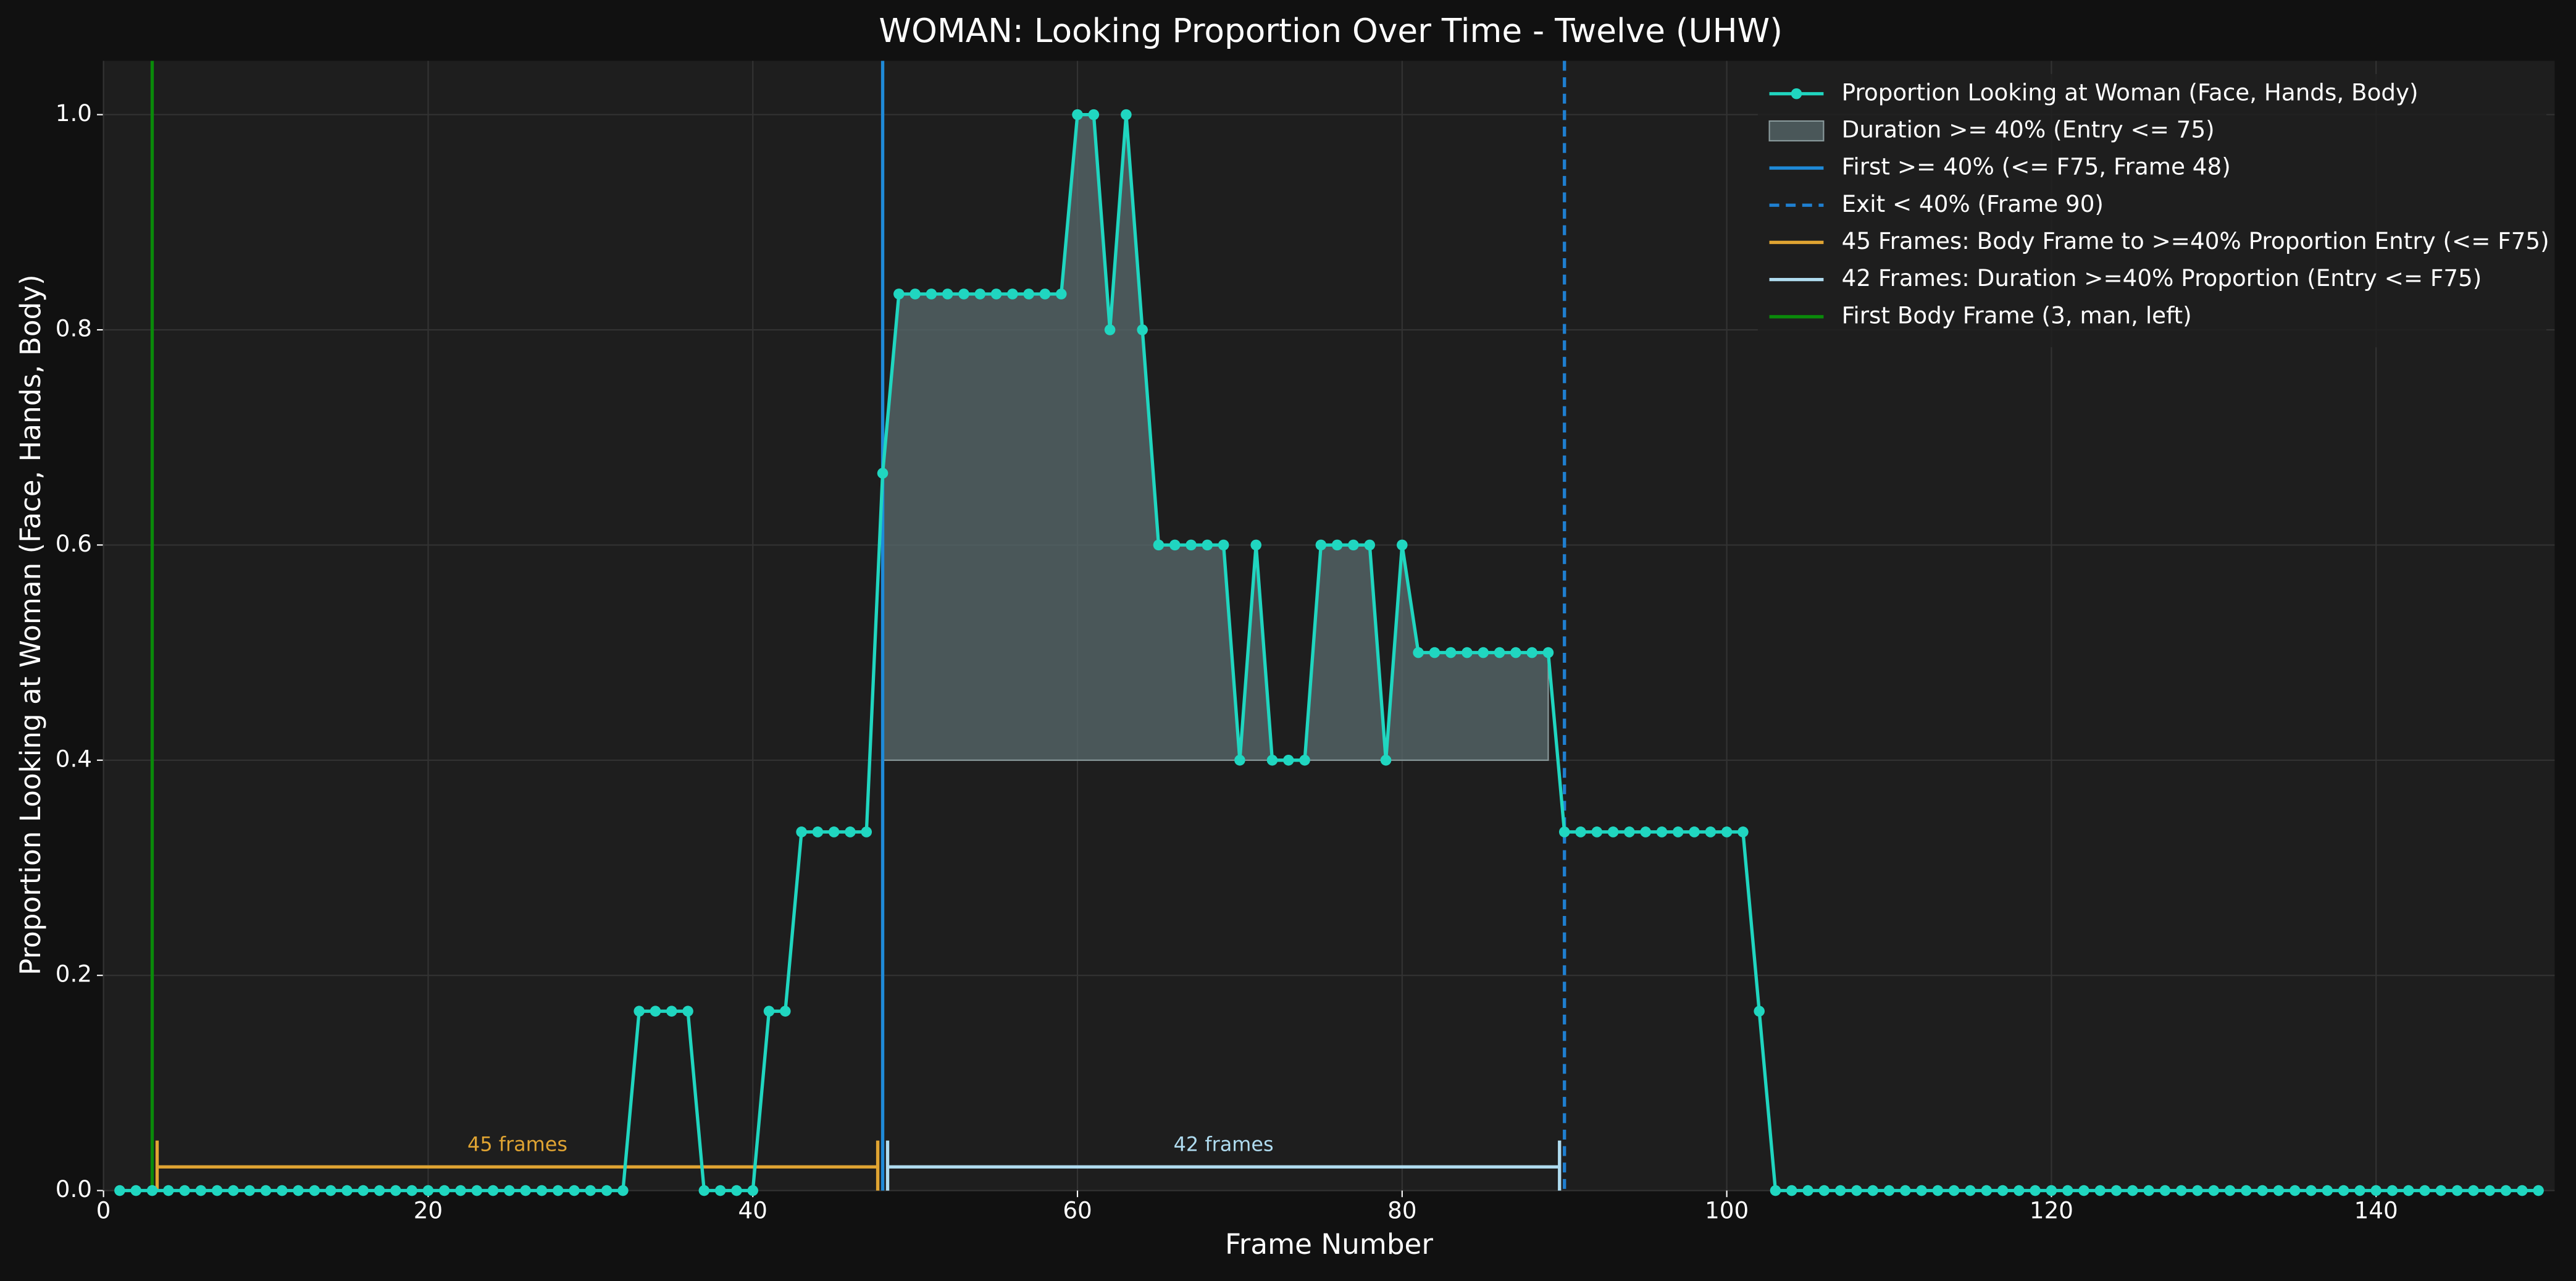 Image resolution: width=2576 pixels, height=1281 pixels. What do you see at coordinates (74, 328) in the screenshot?
I see `y-tick-label: 0.8` at bounding box center [74, 328].